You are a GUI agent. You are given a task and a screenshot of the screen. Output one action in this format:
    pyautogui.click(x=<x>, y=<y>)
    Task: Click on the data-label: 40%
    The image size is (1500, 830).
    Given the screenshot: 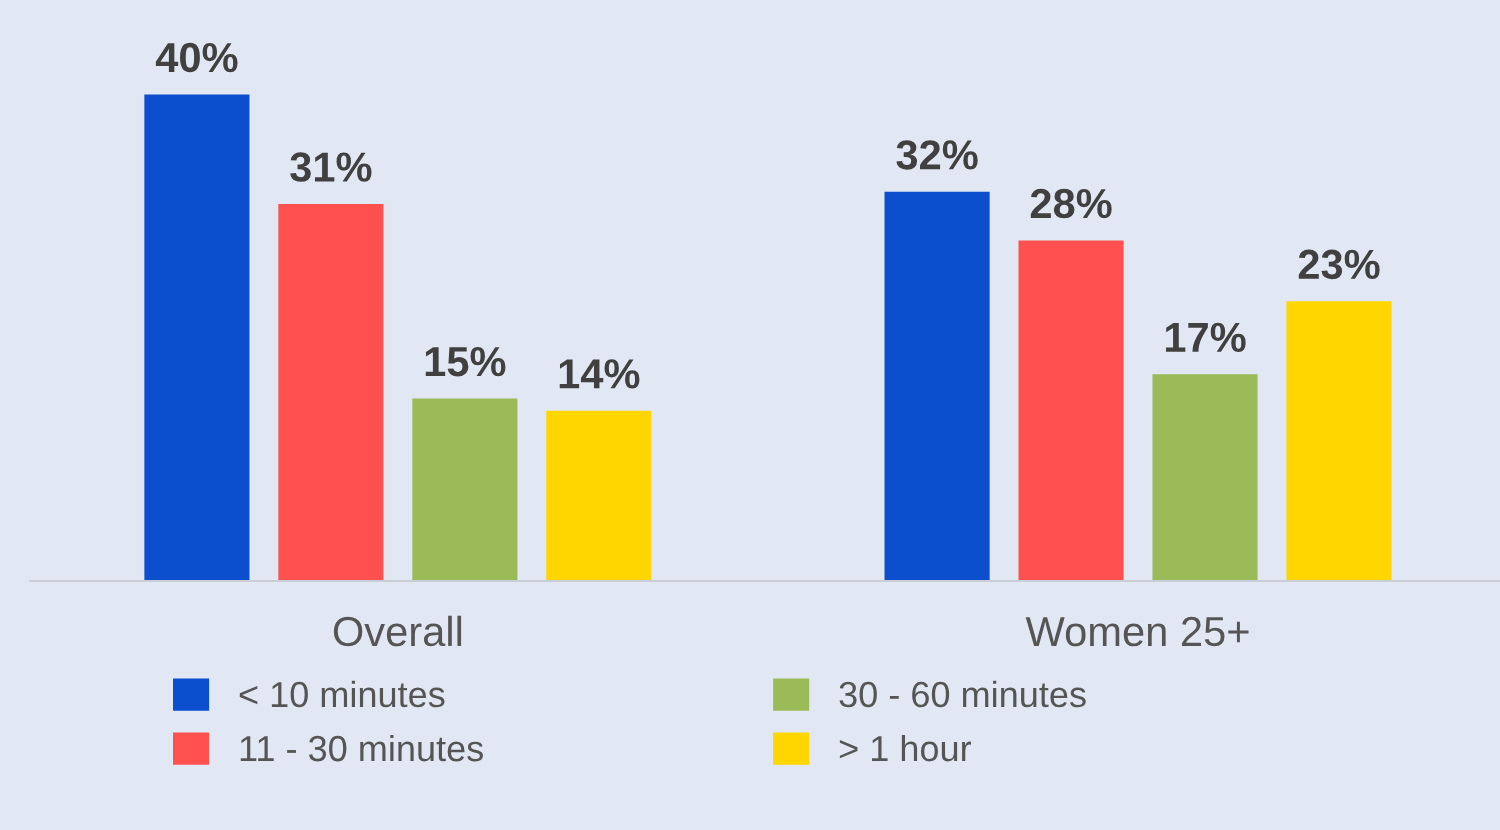 What is the action you would take?
    pyautogui.click(x=196, y=57)
    